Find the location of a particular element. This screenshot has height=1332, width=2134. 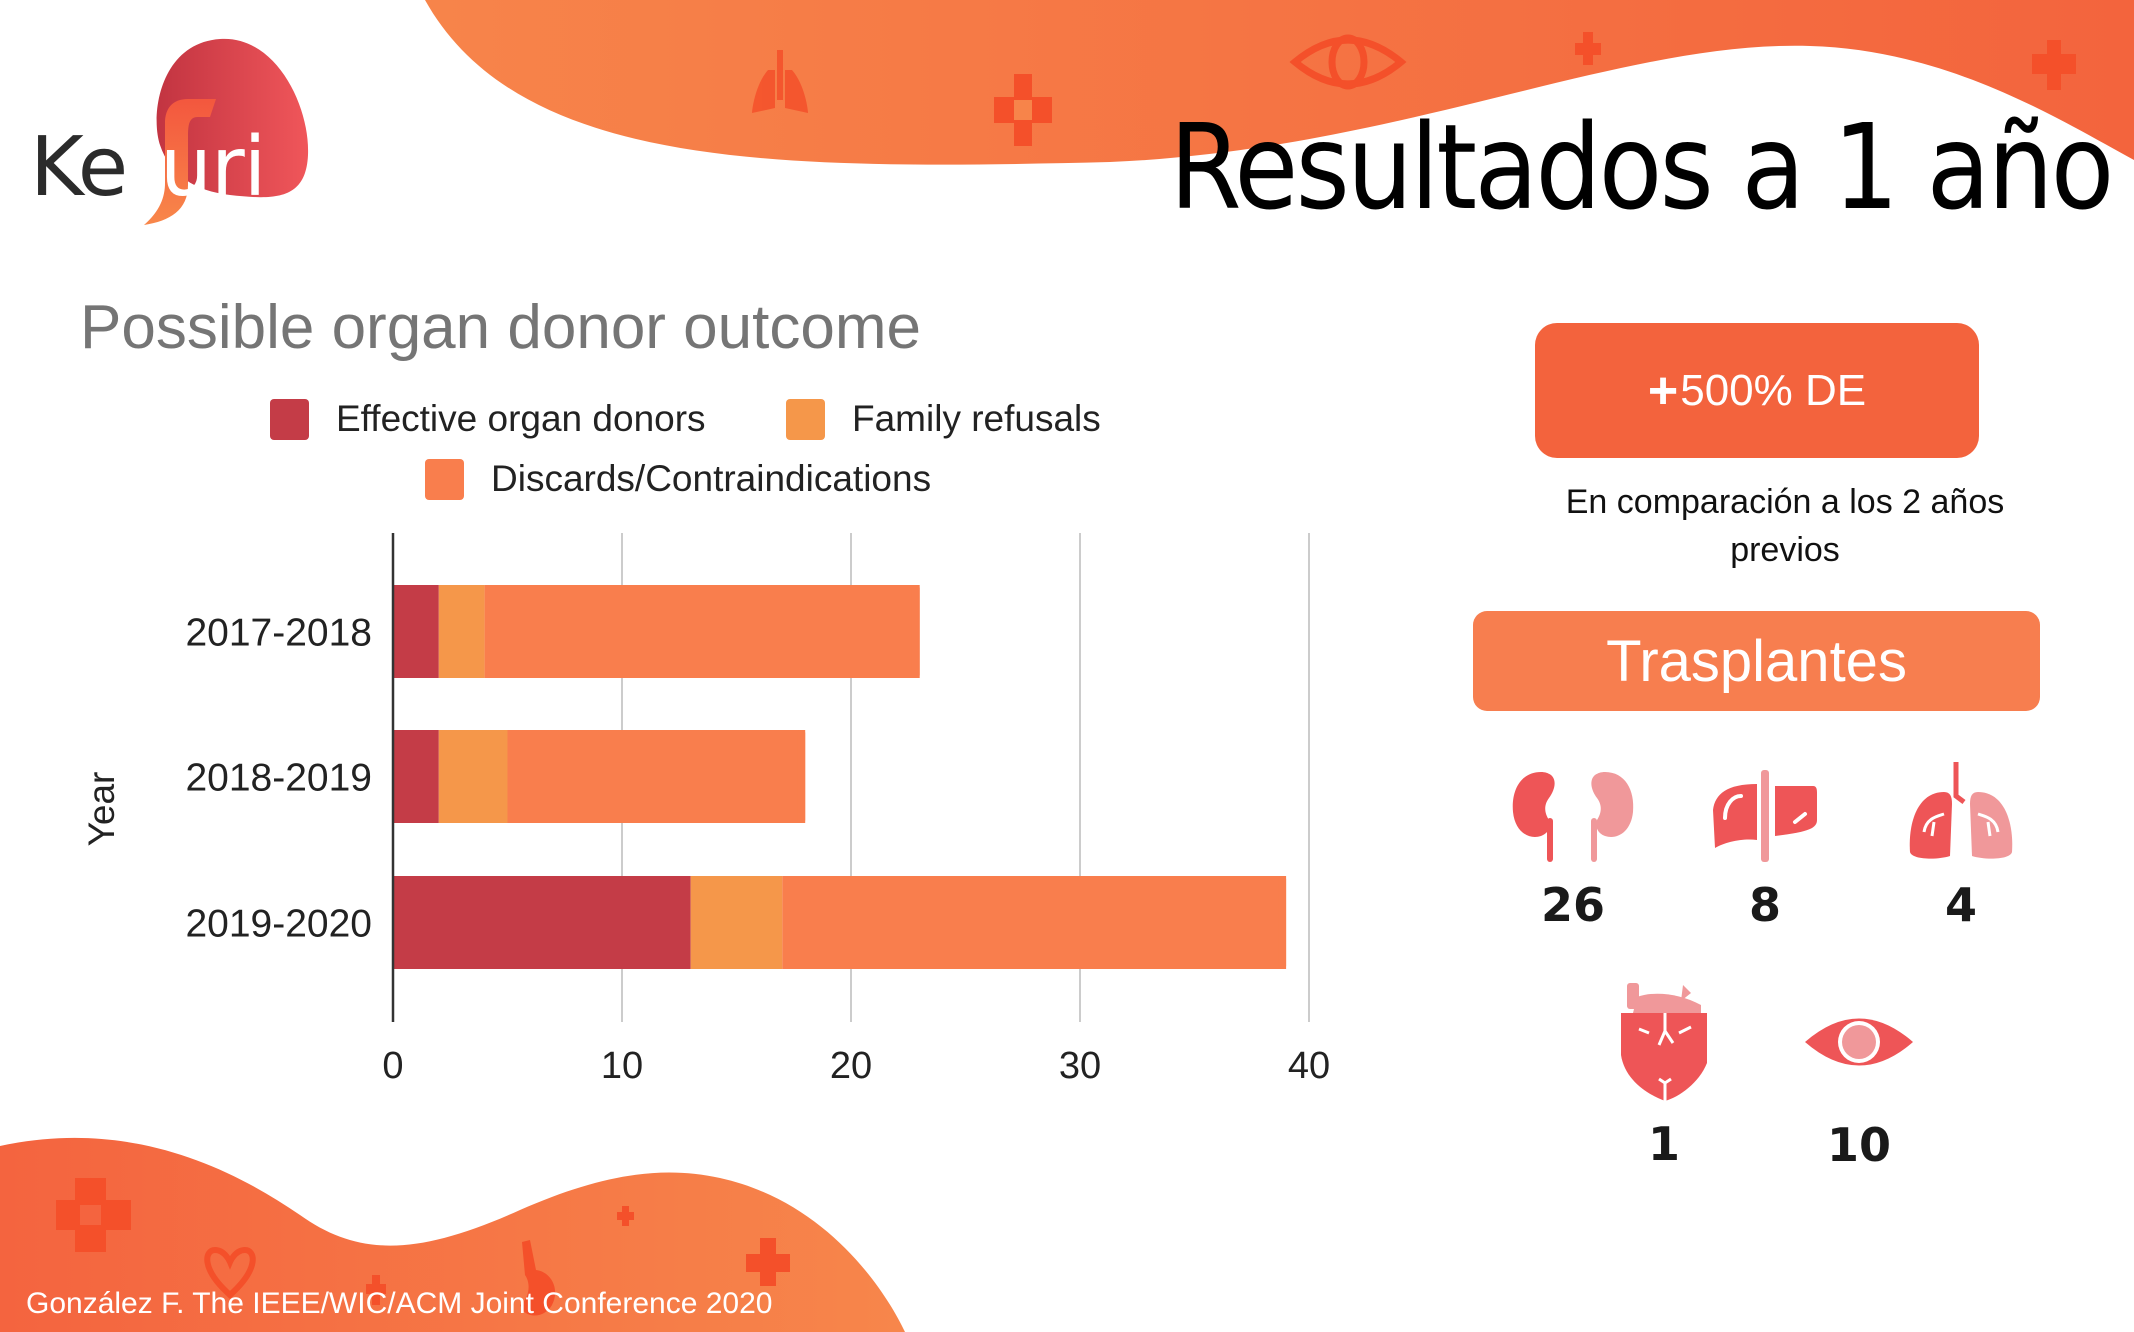

organ-kidney: 26 is located at coordinates (1573, 849).